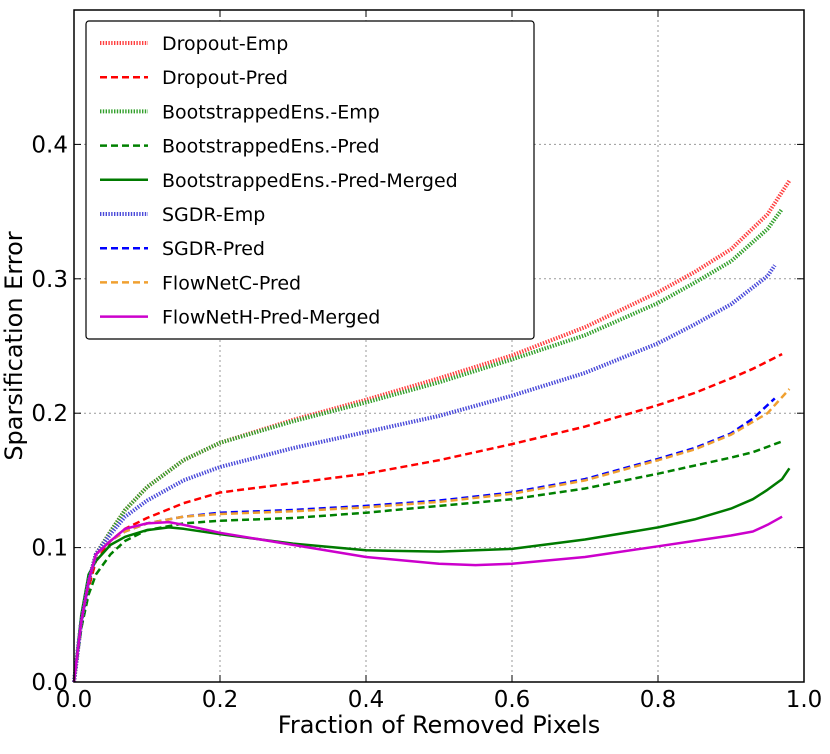 This screenshot has height=754, width=830. Describe the element at coordinates (74, 700) in the screenshot. I see `x-tick-label: 0.0` at that location.